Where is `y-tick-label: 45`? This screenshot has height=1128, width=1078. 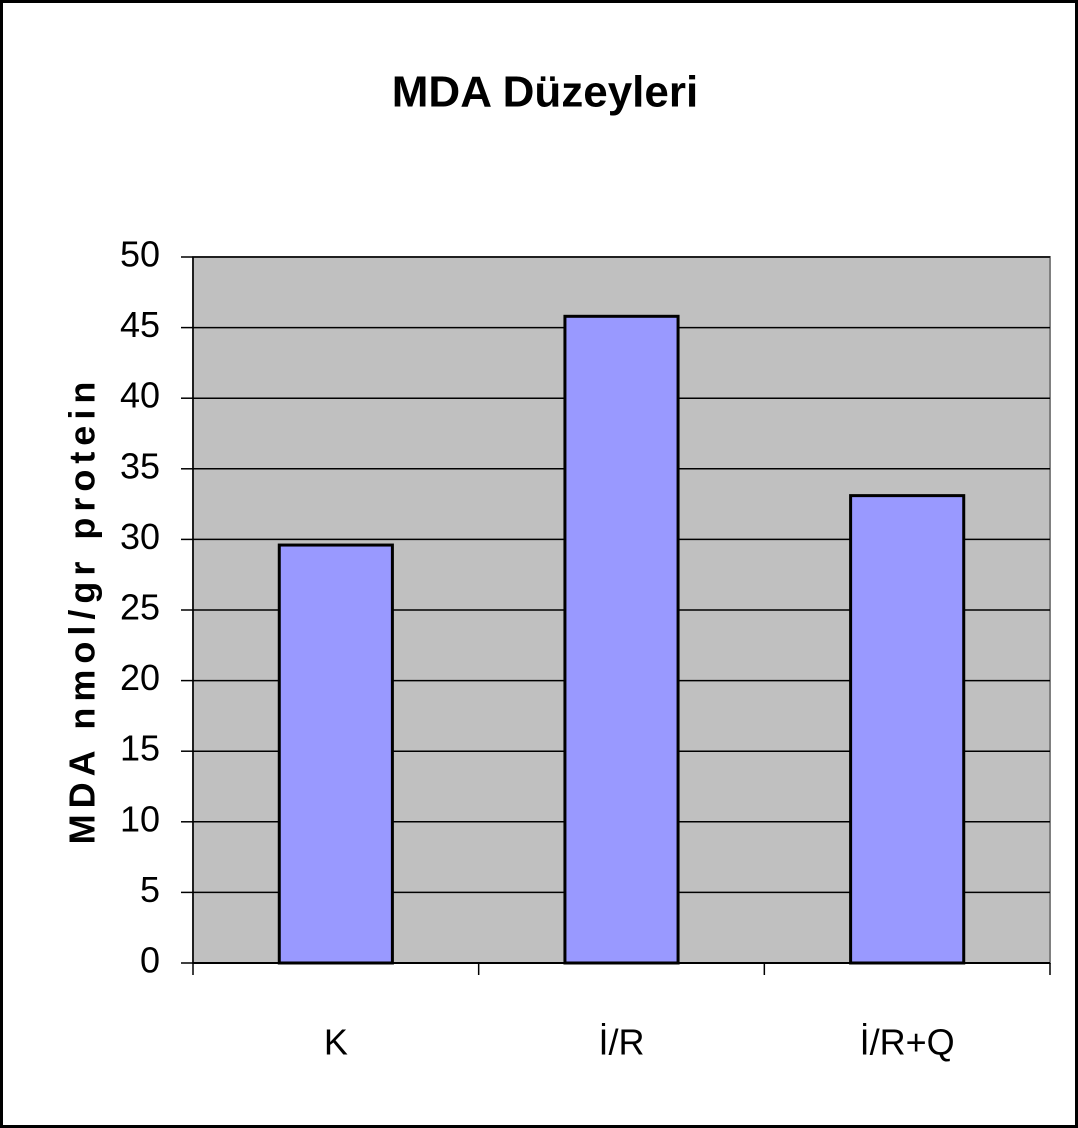
y-tick-label: 45 is located at coordinates (140, 324).